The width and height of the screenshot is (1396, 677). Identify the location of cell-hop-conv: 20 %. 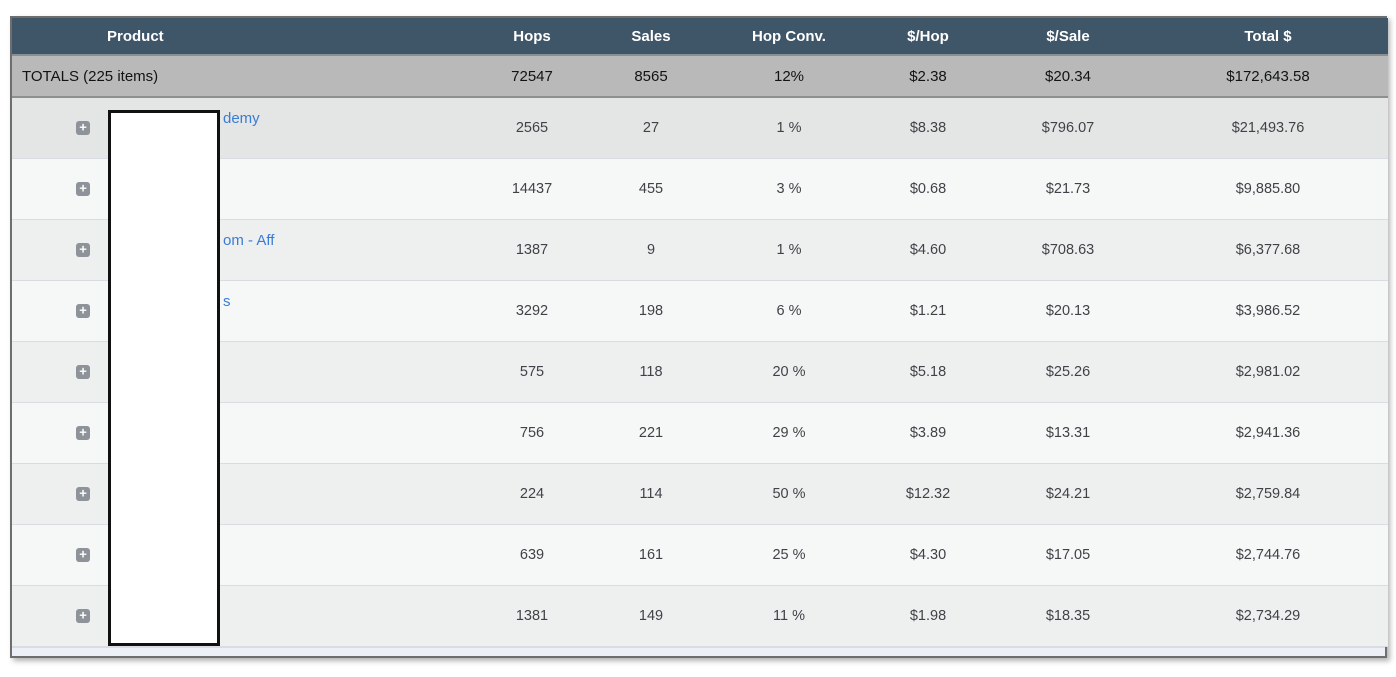
(789, 372).